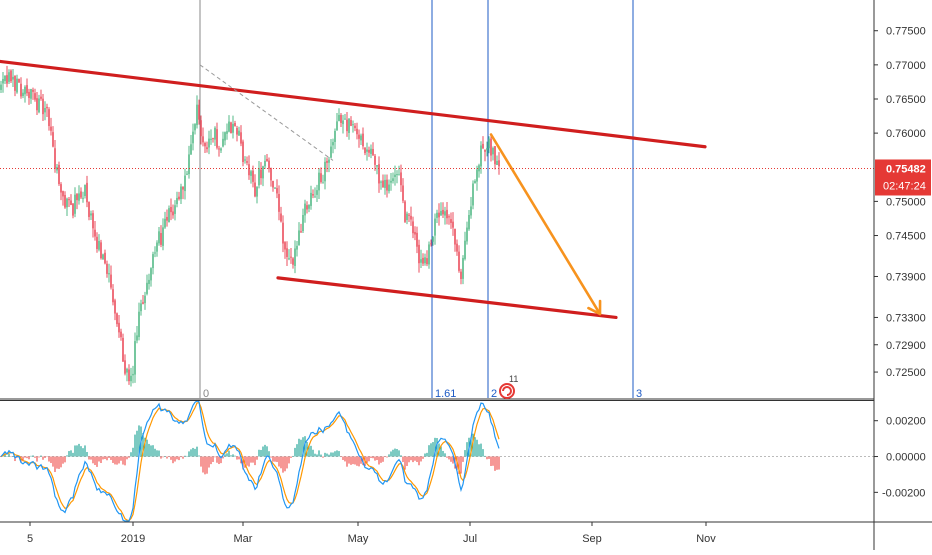 The height and width of the screenshot is (555, 932). I want to click on current-price-label: 0.75482, so click(906, 169).